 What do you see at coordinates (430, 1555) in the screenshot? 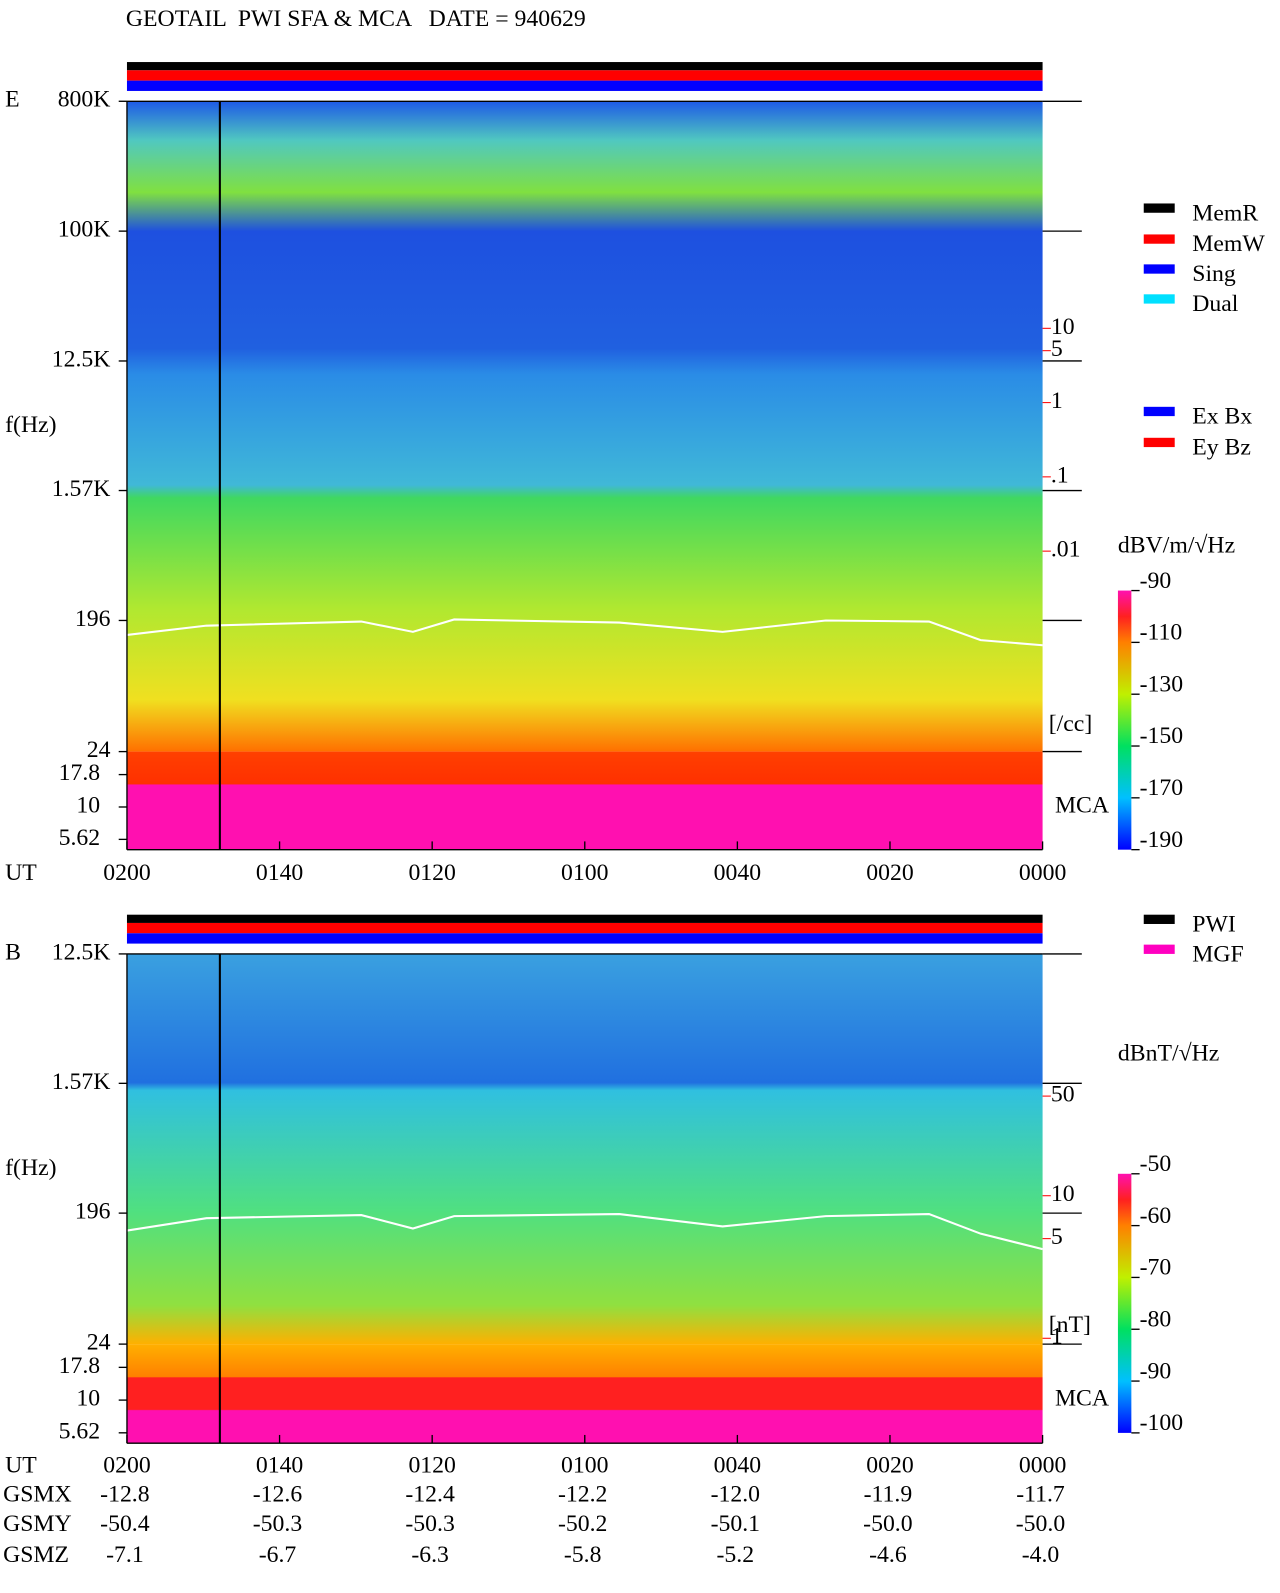
I see `orbit-value: -6.3` at bounding box center [430, 1555].